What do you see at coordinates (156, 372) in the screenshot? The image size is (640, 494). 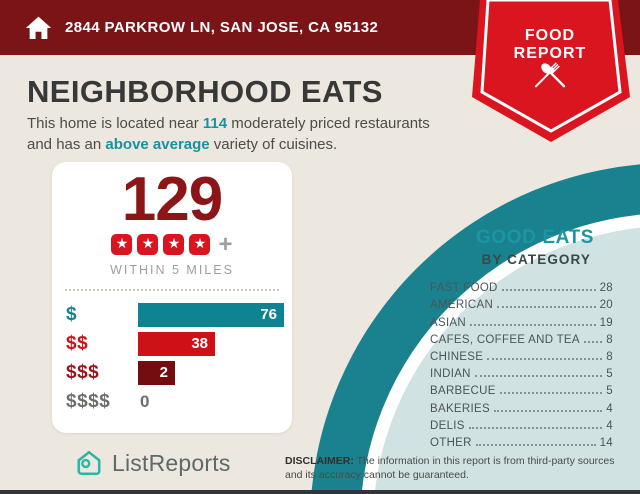 I see `bar: 2` at bounding box center [156, 372].